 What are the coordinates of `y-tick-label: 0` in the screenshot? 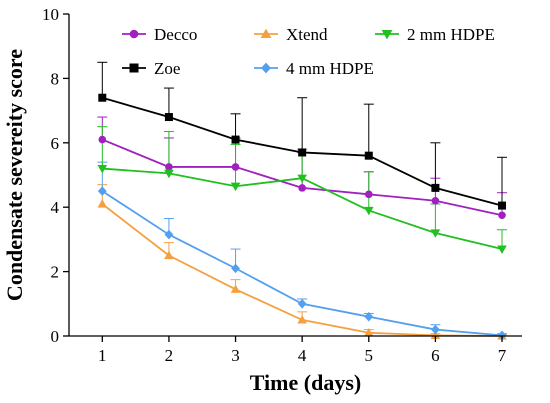 It's located at (55, 336).